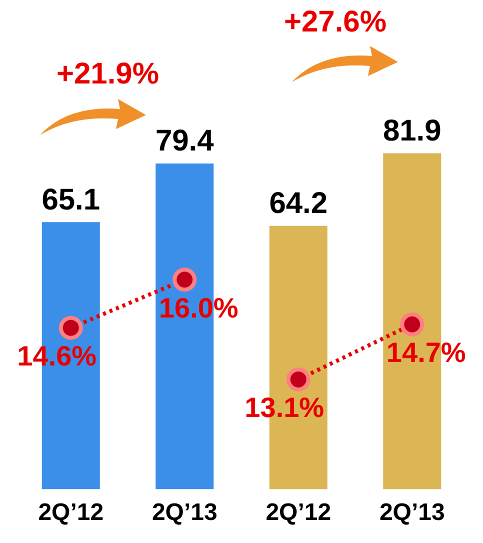 This screenshot has width=483, height=543. What do you see at coordinates (184, 141) in the screenshot?
I see `data-label: 79.4` at bounding box center [184, 141].